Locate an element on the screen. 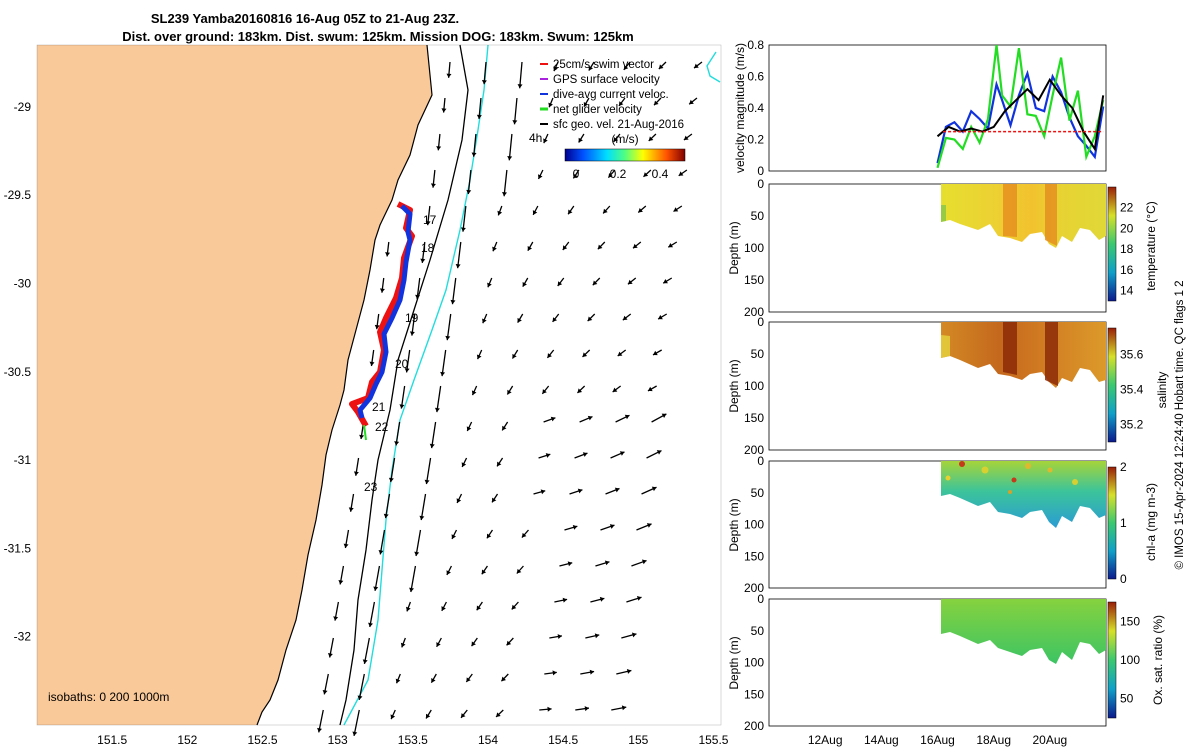 The width and height of the screenshot is (1200, 755). velocity-axes is located at coordinates (937, 108).